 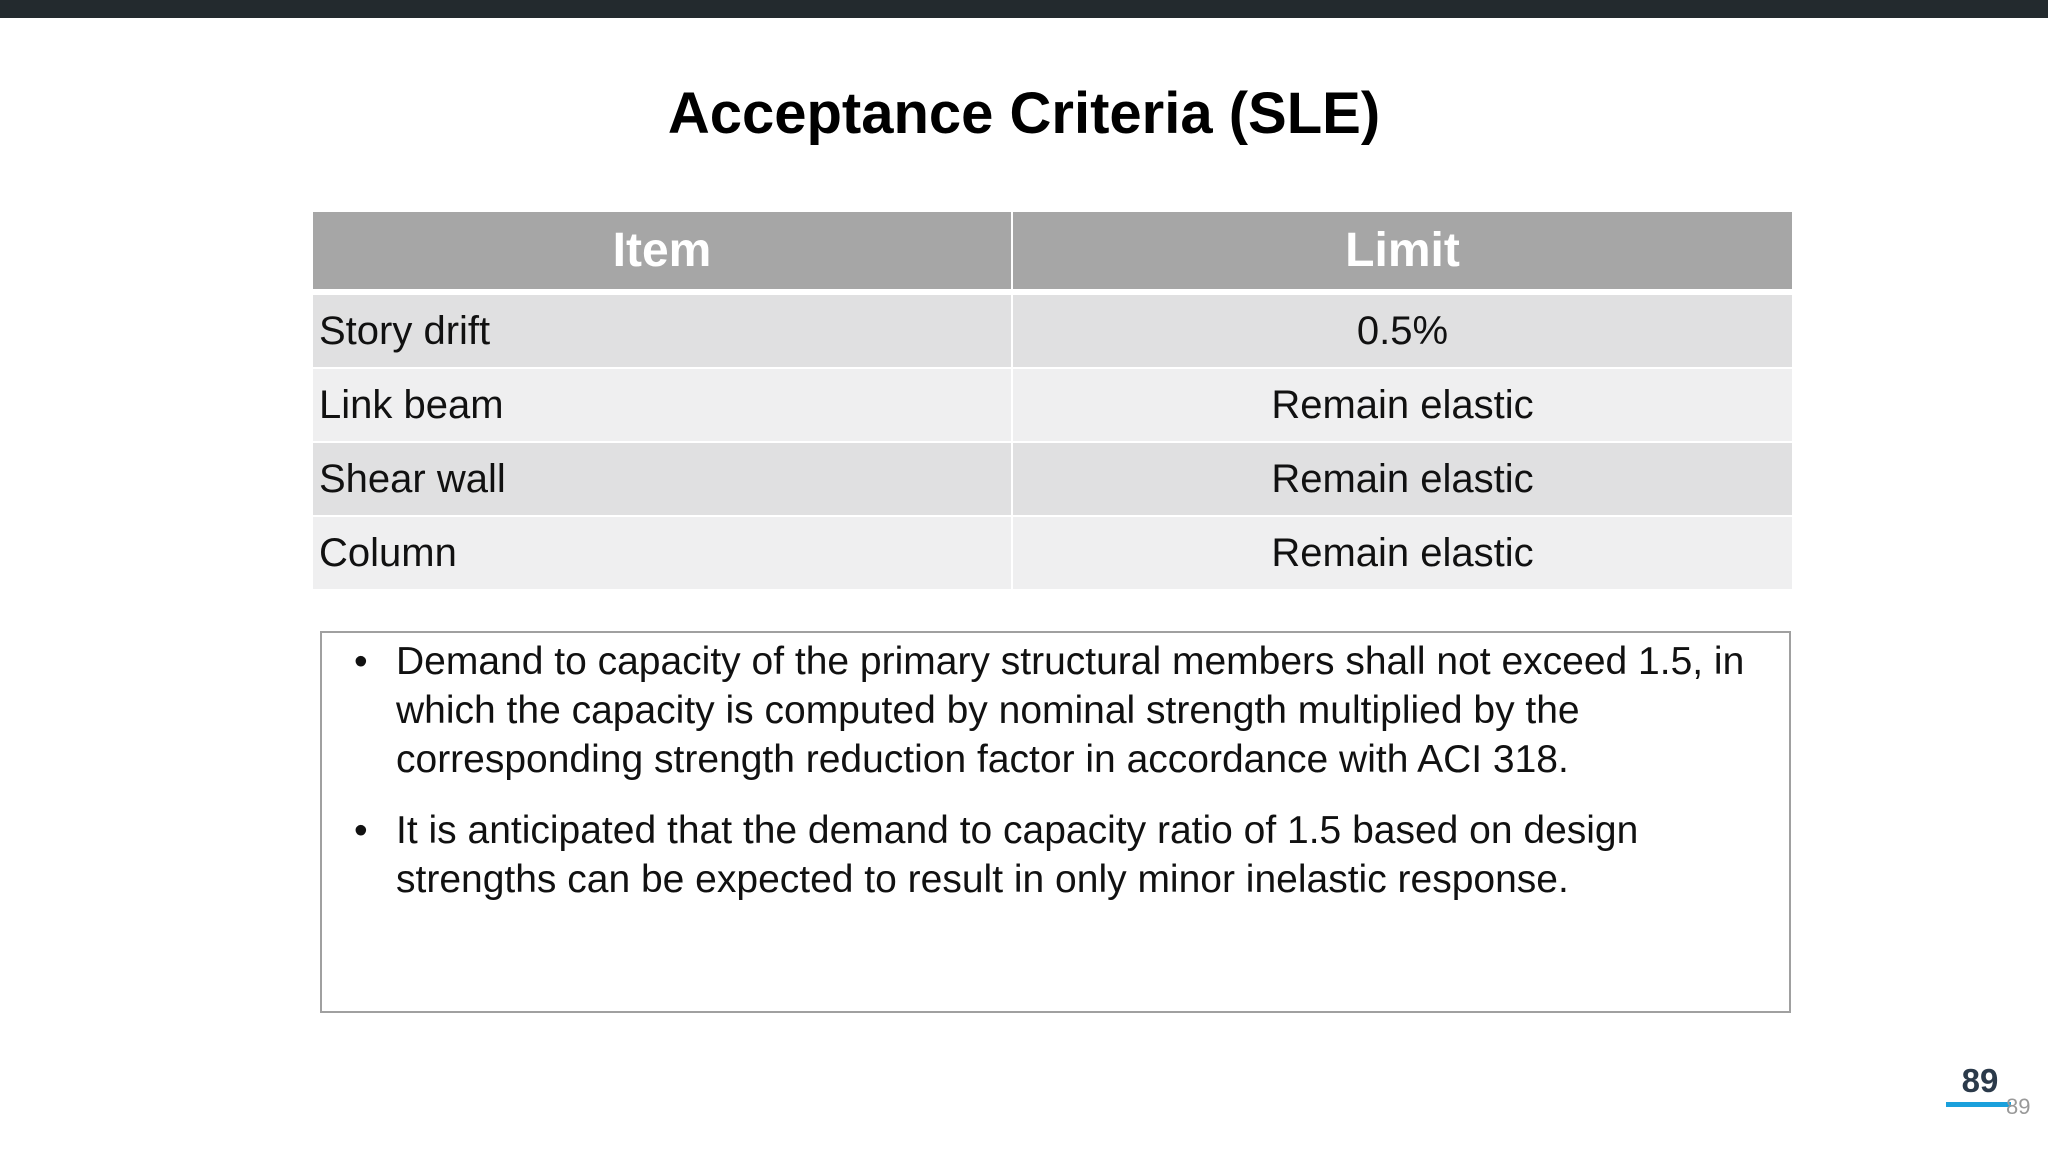 What do you see at coordinates (663, 330) in the screenshot?
I see `table-cell: Story drift` at bounding box center [663, 330].